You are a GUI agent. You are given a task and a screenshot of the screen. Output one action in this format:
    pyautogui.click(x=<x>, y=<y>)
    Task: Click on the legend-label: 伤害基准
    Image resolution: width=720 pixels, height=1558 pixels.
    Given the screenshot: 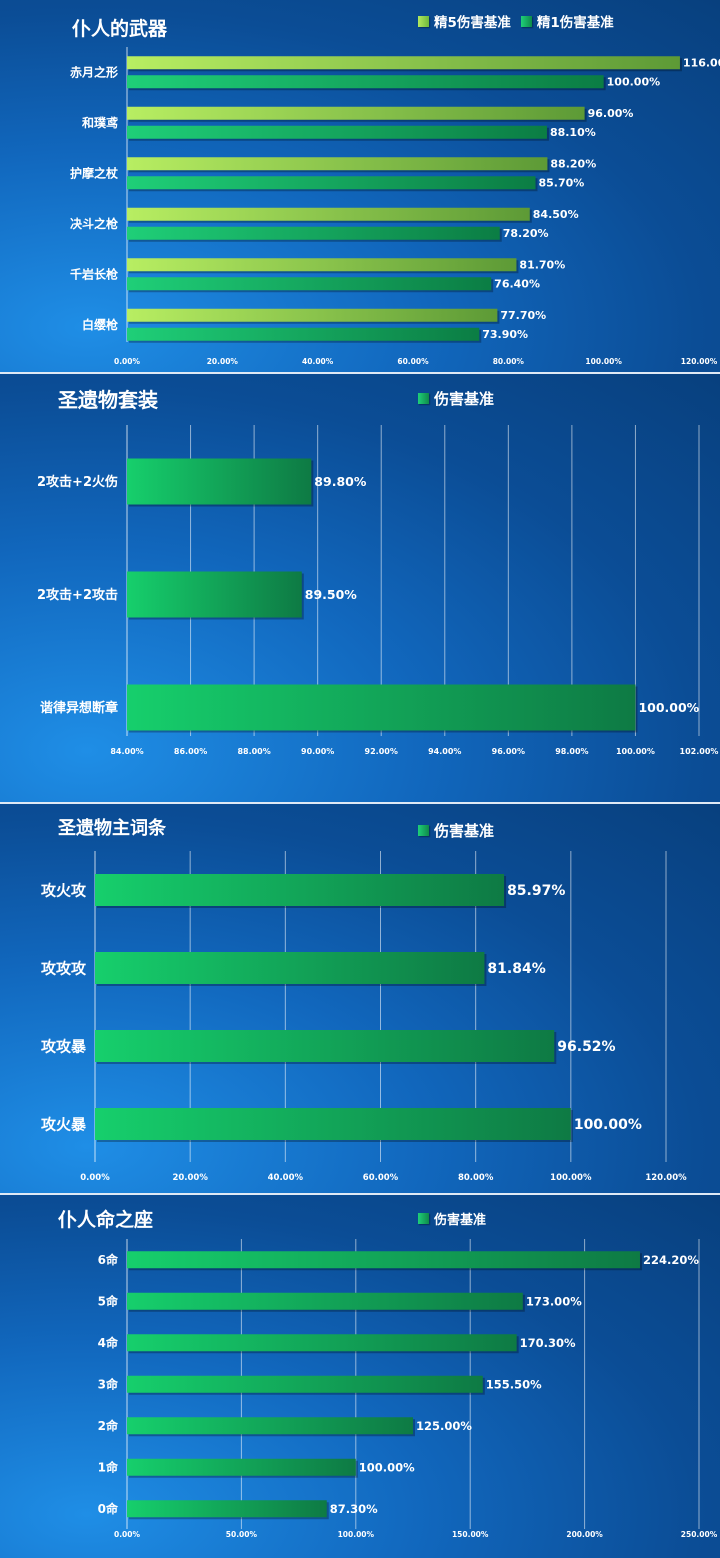 What is the action you would take?
    pyautogui.click(x=460, y=1220)
    